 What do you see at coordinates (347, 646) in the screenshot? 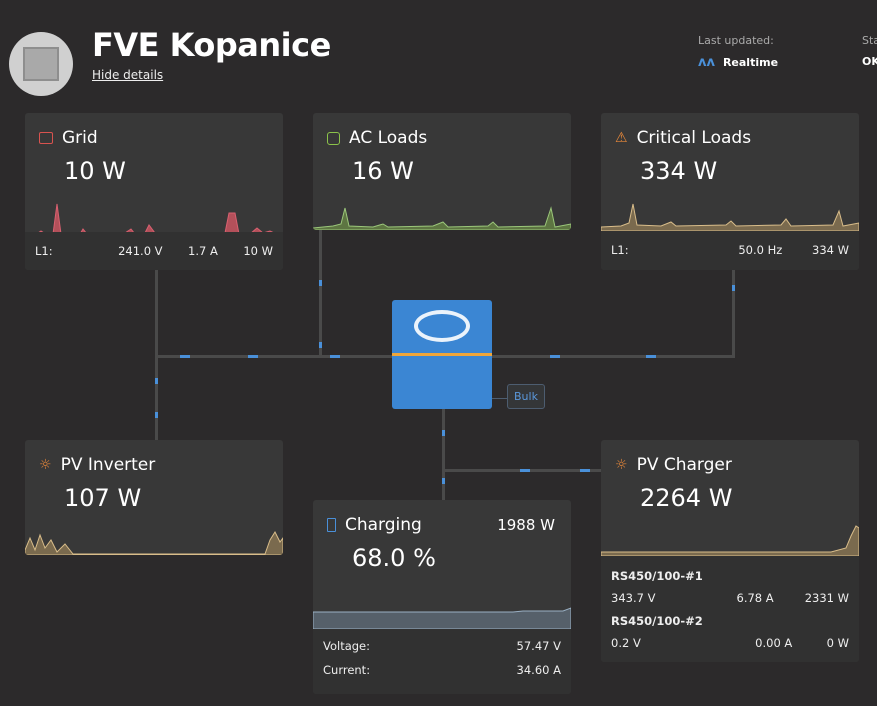
I see `voltage-label: Voltage:` at bounding box center [347, 646].